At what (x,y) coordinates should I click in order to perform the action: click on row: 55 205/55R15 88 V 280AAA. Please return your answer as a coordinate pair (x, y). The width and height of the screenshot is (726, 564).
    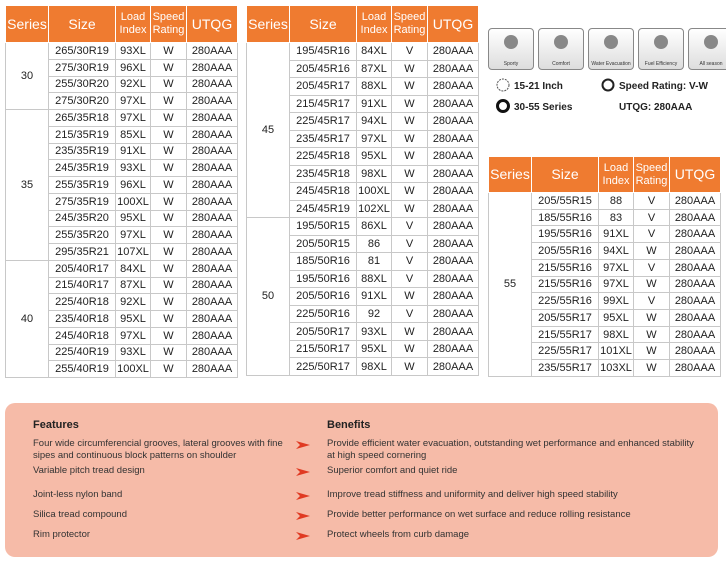
    Looking at the image, I should click on (604, 284).